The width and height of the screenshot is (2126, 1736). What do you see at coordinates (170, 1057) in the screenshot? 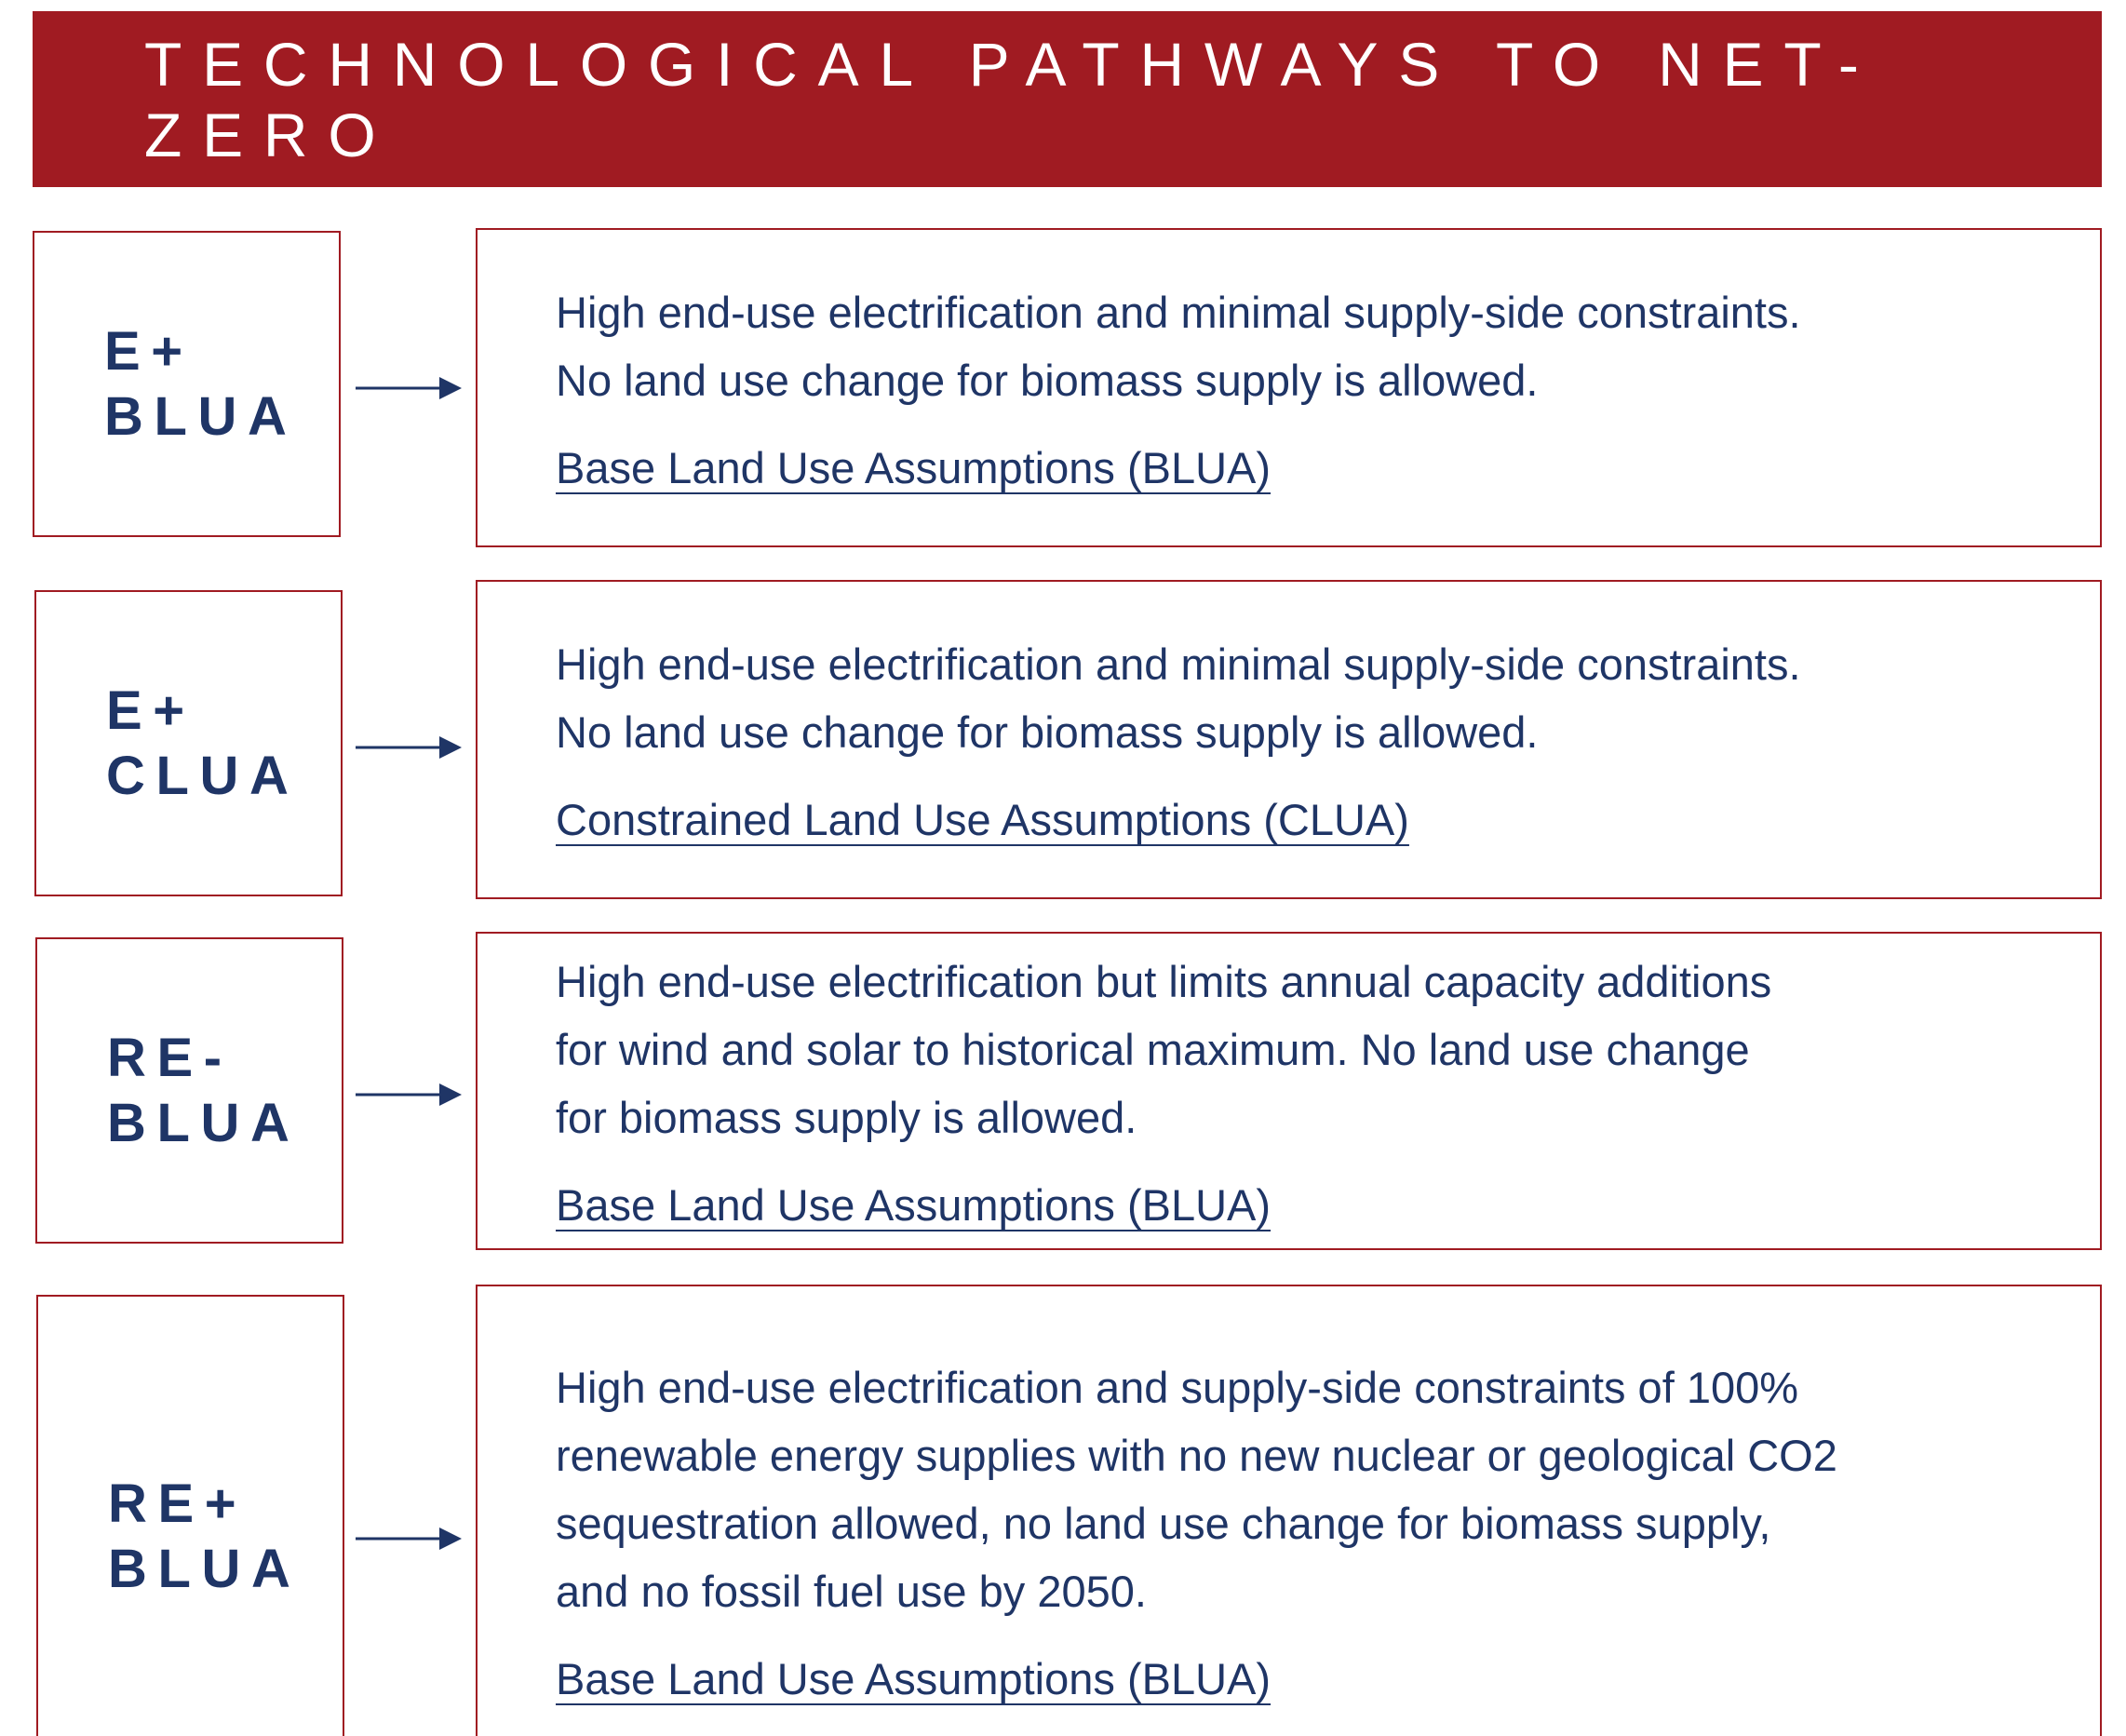
I see `code-line: RE-` at bounding box center [170, 1057].